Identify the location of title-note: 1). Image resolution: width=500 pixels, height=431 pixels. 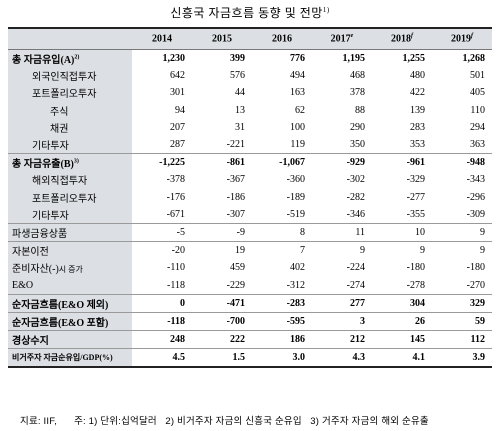
(326, 10).